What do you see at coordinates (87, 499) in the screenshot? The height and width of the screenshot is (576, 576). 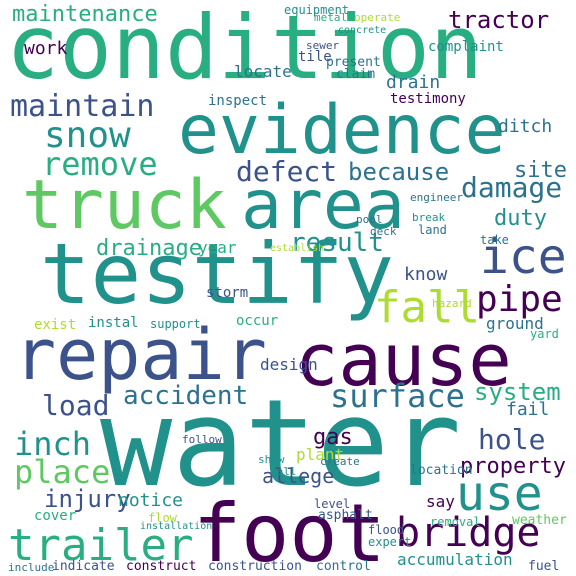 I see `word: injury` at bounding box center [87, 499].